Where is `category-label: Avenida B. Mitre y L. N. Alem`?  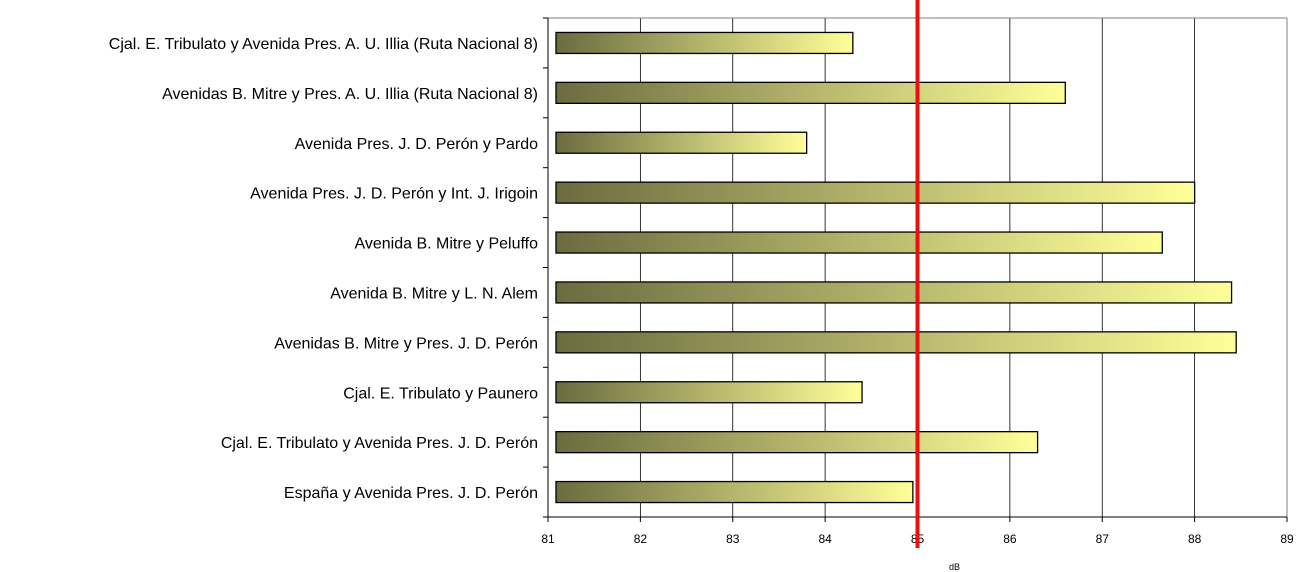
category-label: Avenida B. Mitre y L. N. Alem is located at coordinates (434, 293).